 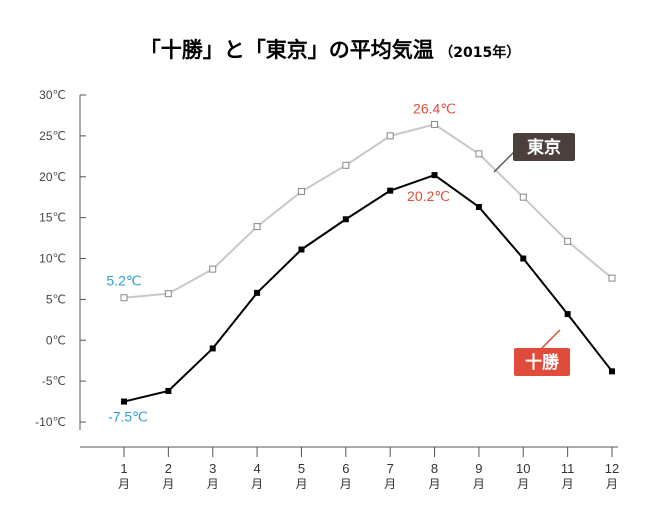 I want to click on legend-label: 十勝, so click(x=542, y=362).